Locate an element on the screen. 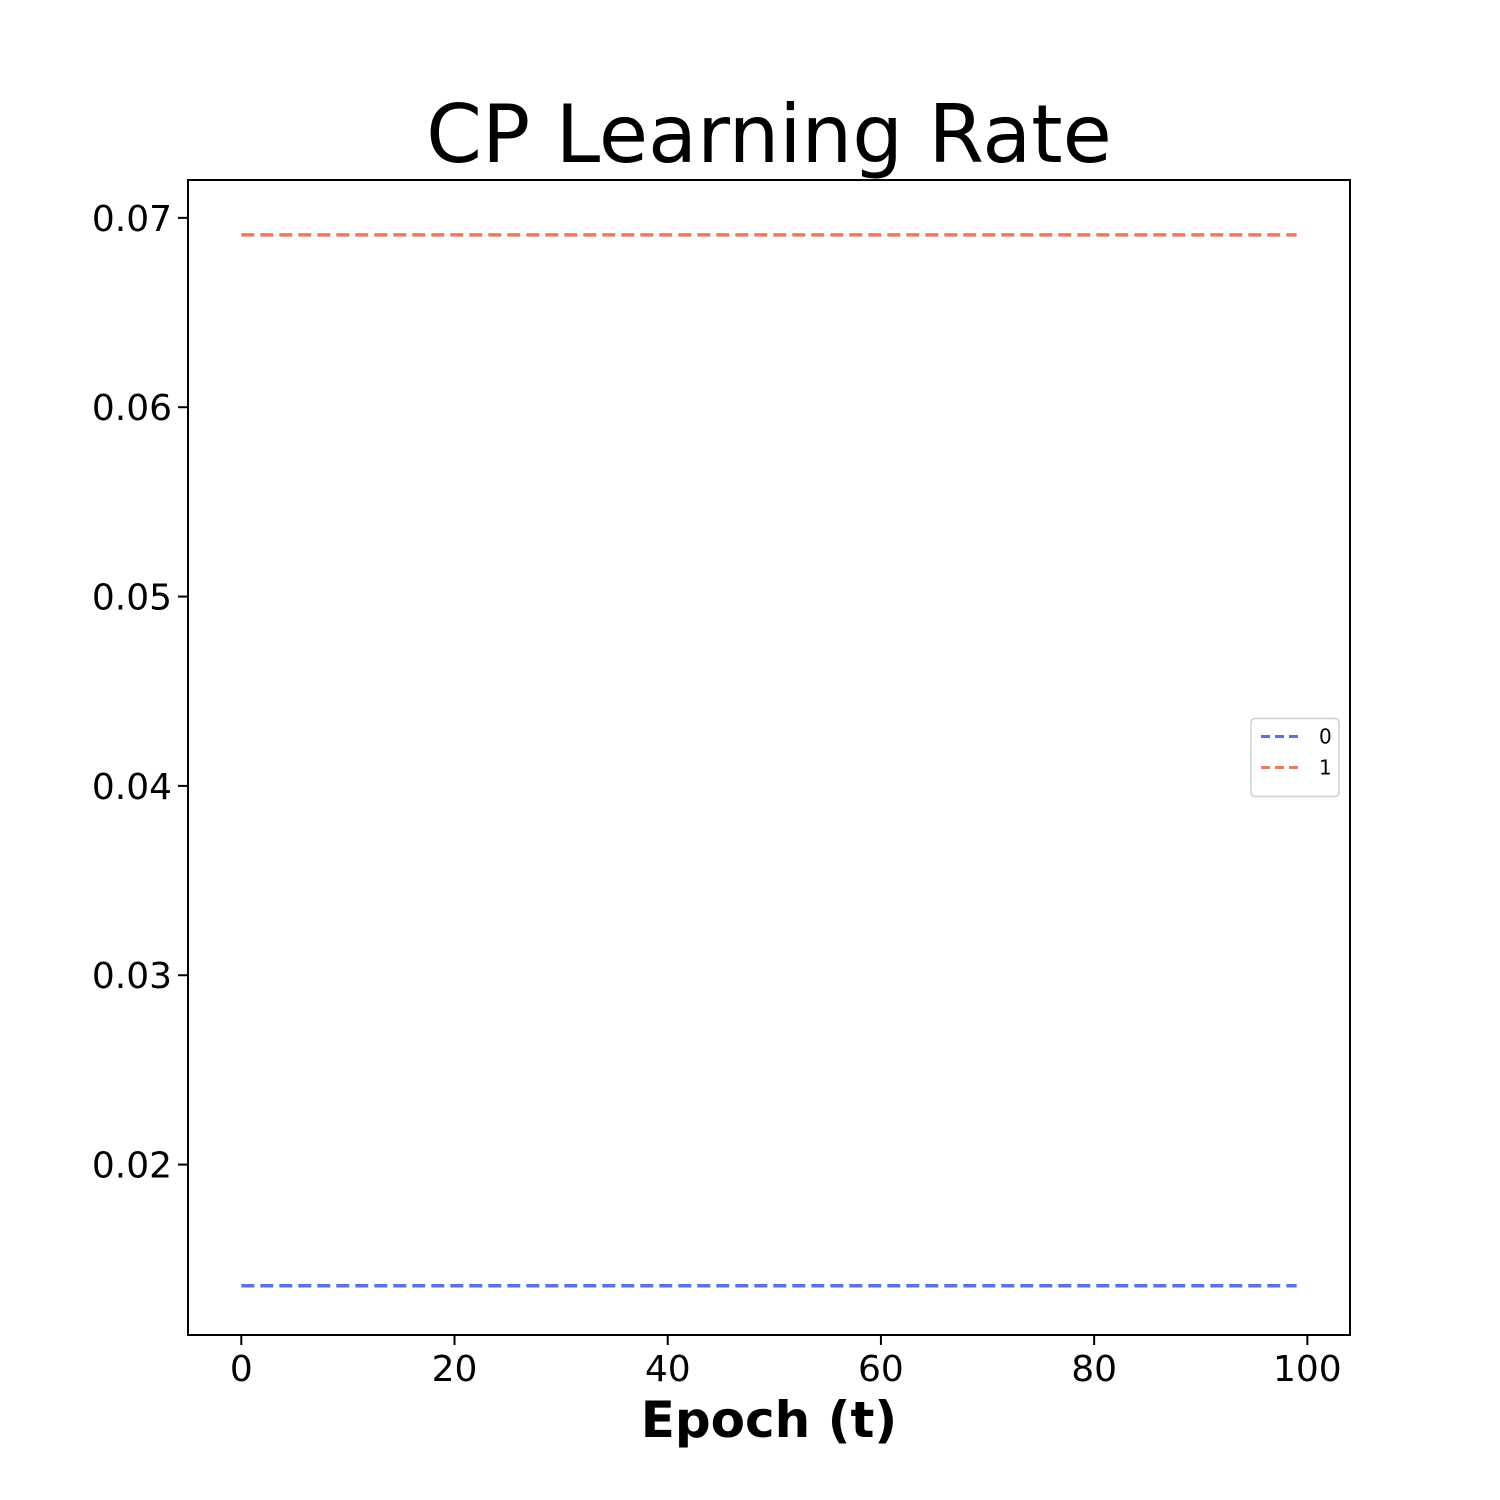 This screenshot has width=1500, height=1500. x-tick-label: 40 is located at coordinates (668, 1369).